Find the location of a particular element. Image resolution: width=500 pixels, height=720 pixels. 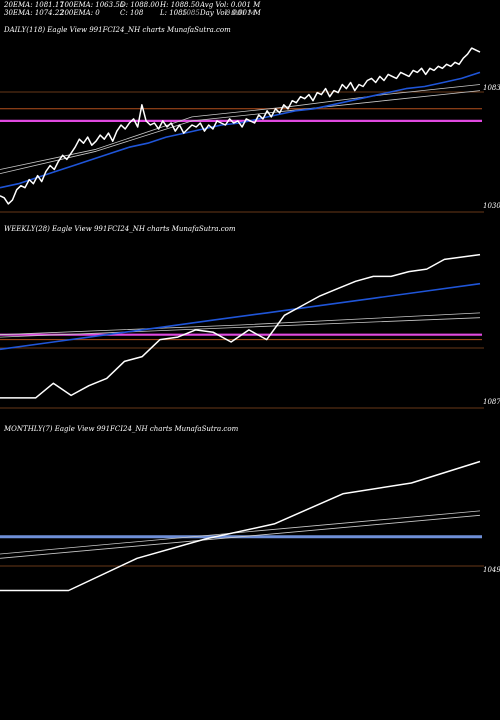

day-vol-label: Day Vol: 0.001 M is located at coordinates (230, 13).